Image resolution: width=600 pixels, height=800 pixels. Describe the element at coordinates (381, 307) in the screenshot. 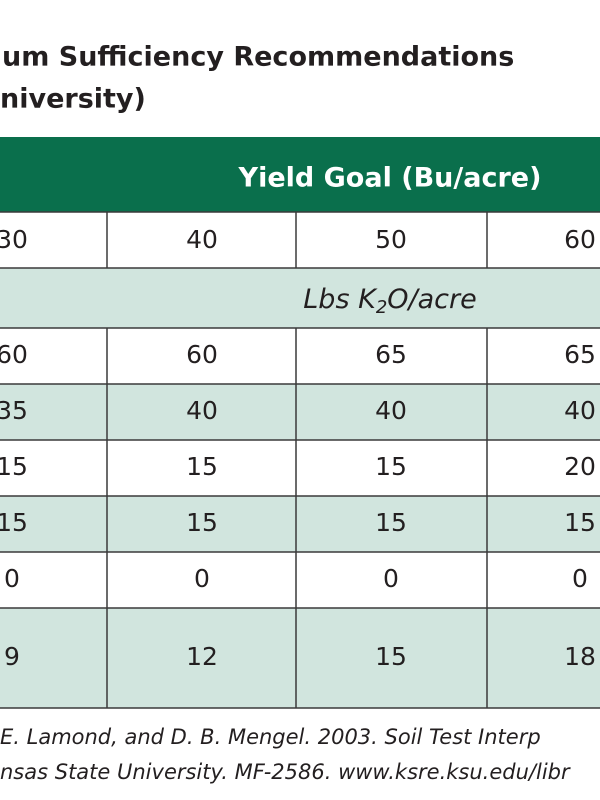

I see `unit-sub: 2` at that location.